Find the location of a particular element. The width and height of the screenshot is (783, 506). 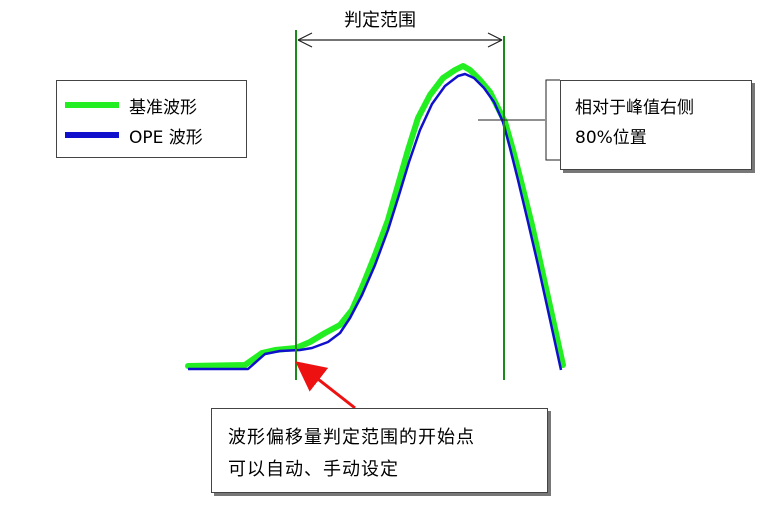

start-point-note: 波形偏移量判定范围的开始点 可以自动、手动设定 is located at coordinates (379, 450).